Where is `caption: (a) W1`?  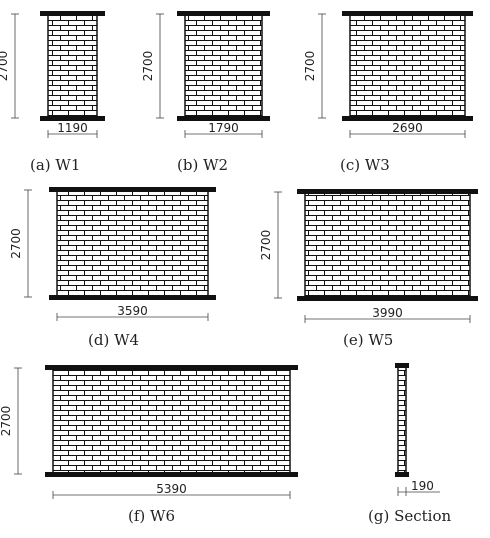
caption: (a) W1 is located at coordinates (55, 165).